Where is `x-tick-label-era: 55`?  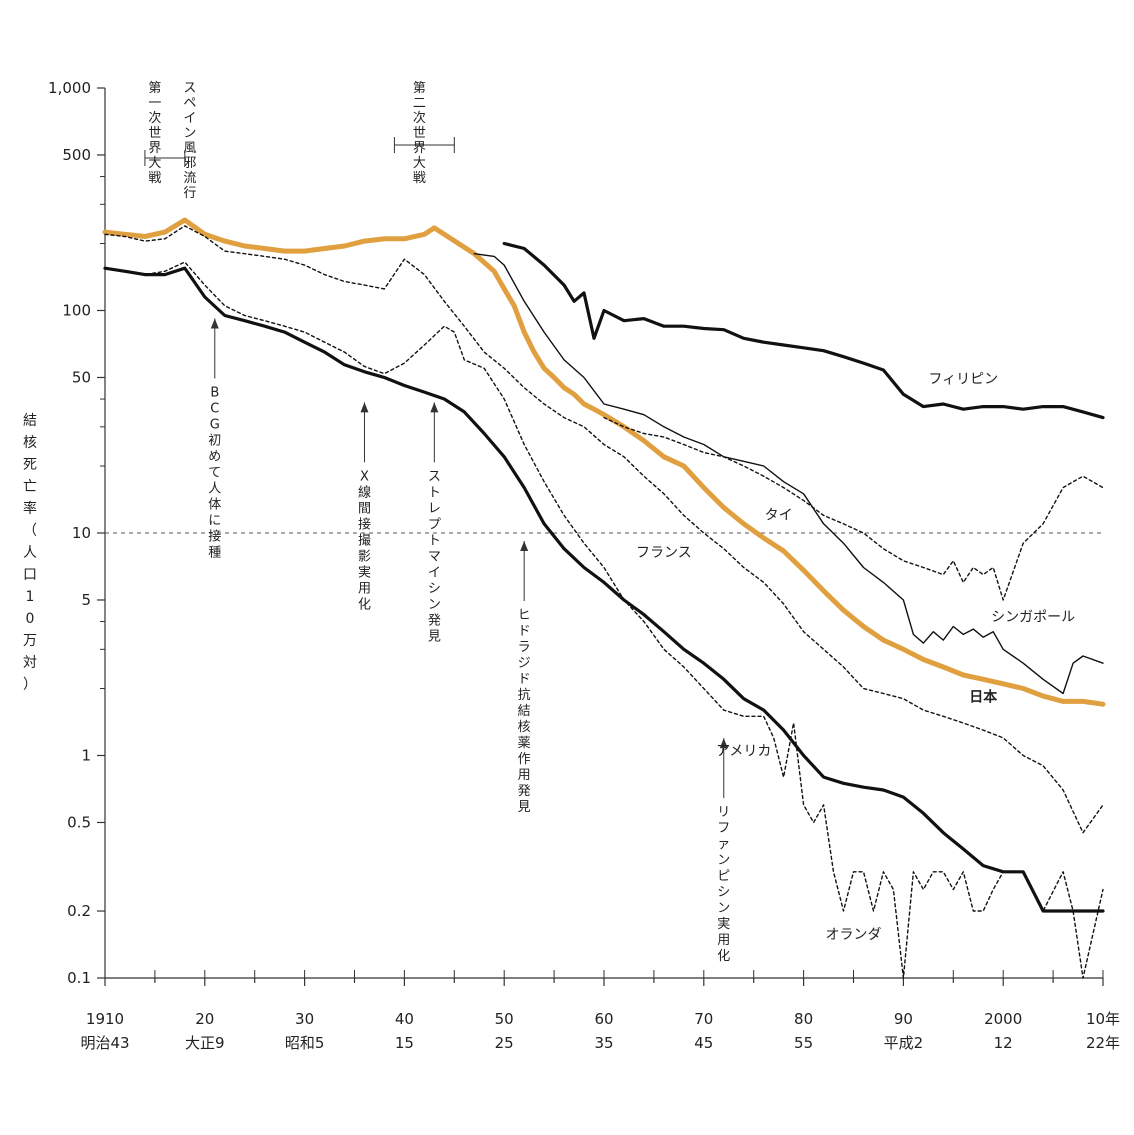 x-tick-label-era: 55 is located at coordinates (803, 1043).